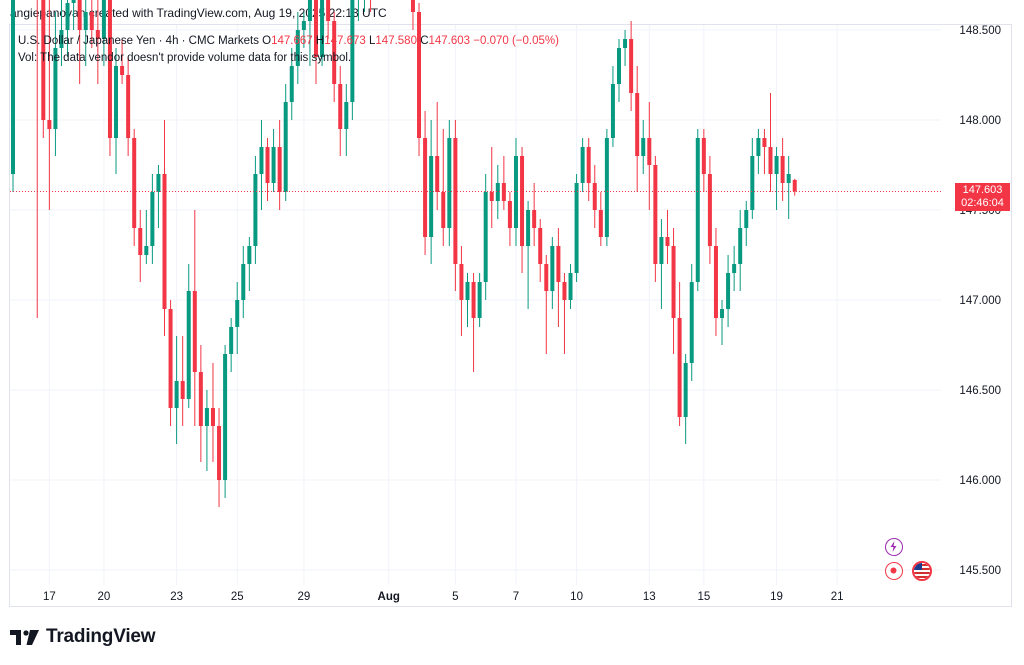 This screenshot has height=665, width=1024. What do you see at coordinates (776, 597) in the screenshot?
I see `time-tick-label: 19` at bounding box center [776, 597].